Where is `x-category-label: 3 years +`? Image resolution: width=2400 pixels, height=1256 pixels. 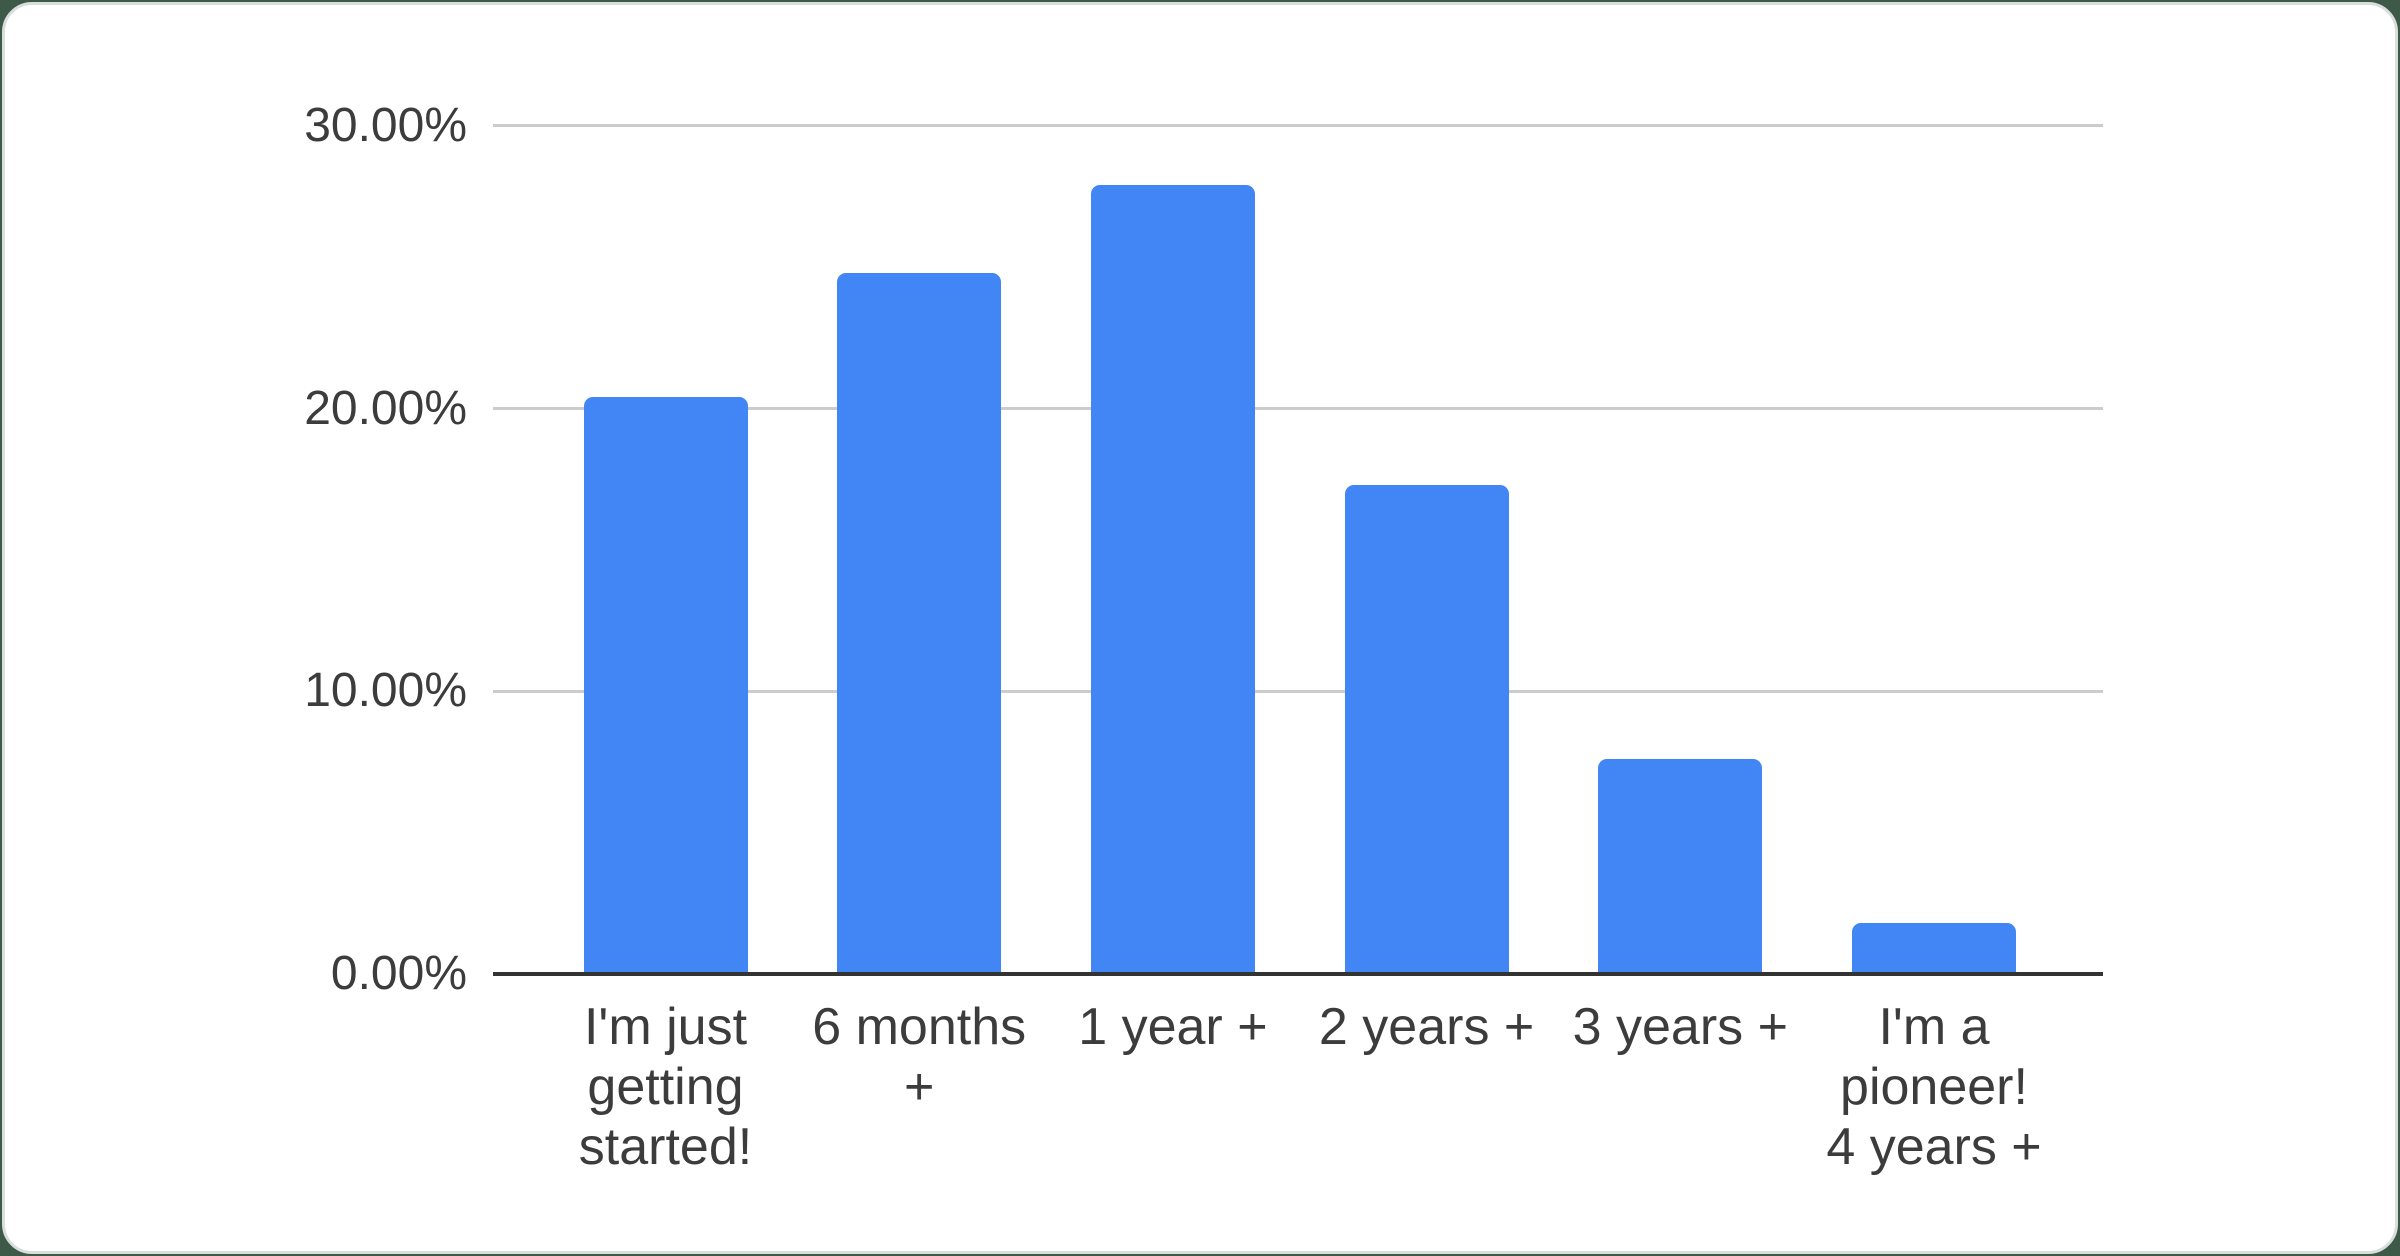
x-category-label: 3 years + is located at coordinates (1680, 1027).